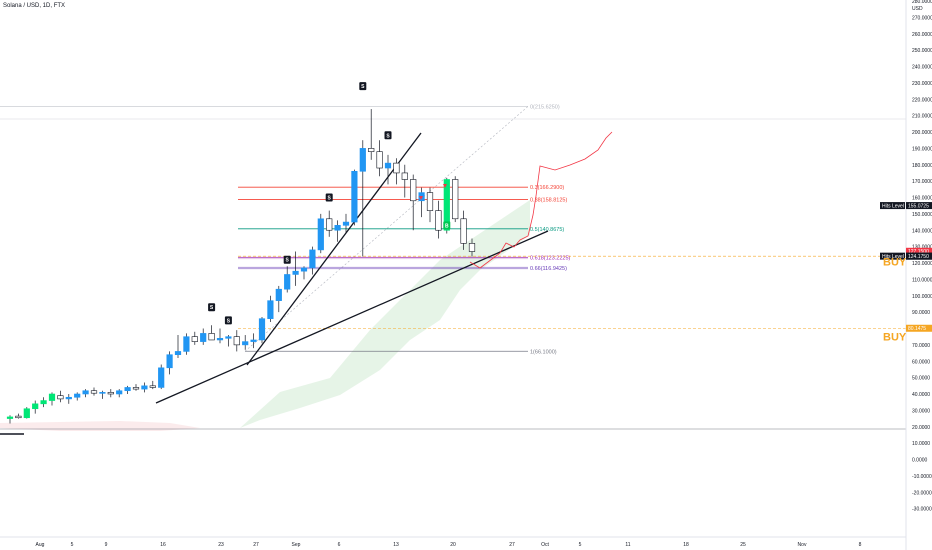 The width and height of the screenshot is (932, 550). I want to click on y-tick-label: 90.0000, so click(921, 313).